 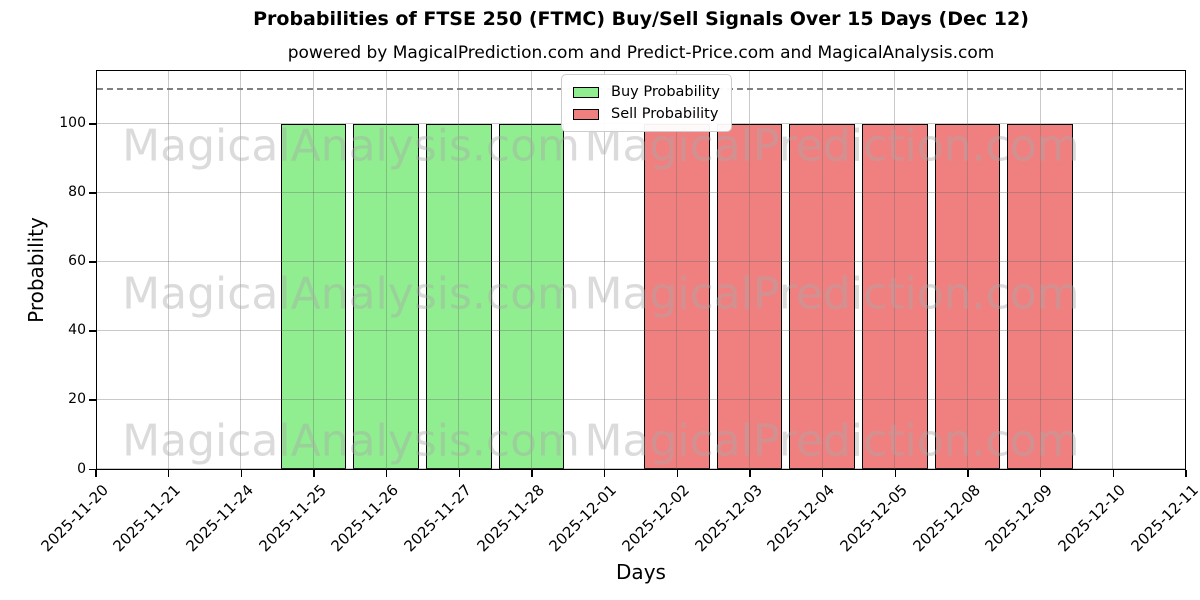 I want to click on y-tick-label: 100, so click(x=72, y=123).